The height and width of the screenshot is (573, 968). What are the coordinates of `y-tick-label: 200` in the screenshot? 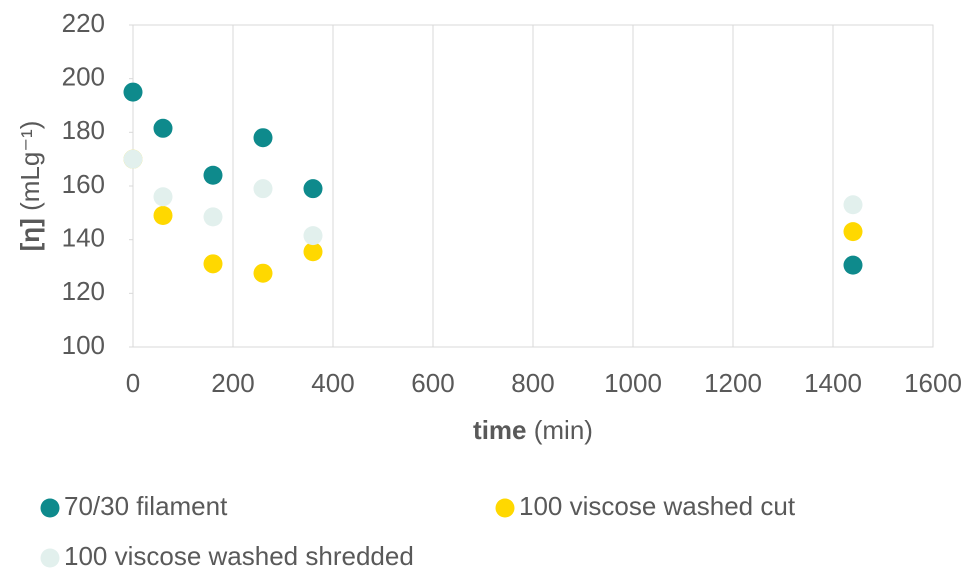 It's located at (83, 77).